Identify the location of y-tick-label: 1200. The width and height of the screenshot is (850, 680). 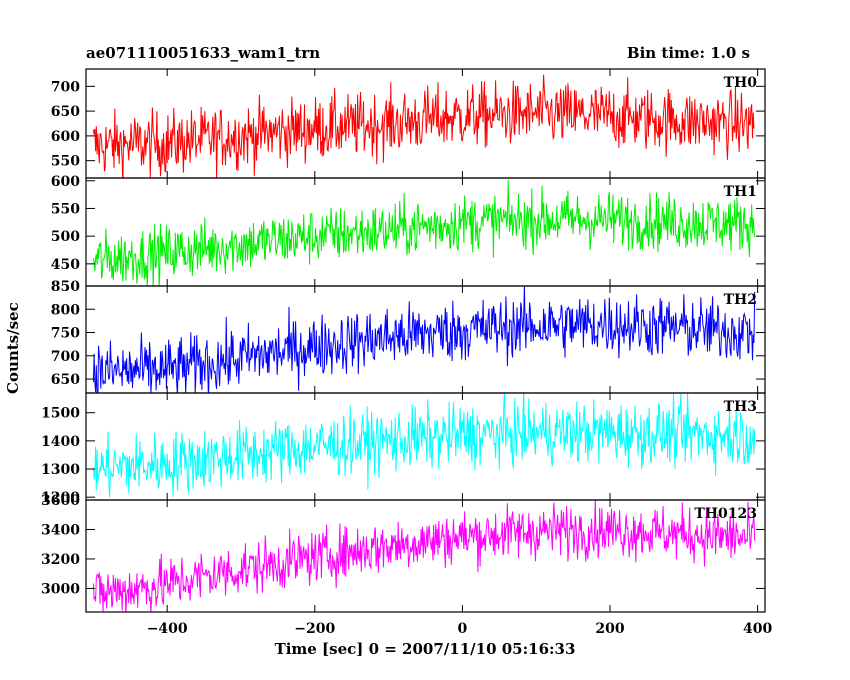
(60, 498).